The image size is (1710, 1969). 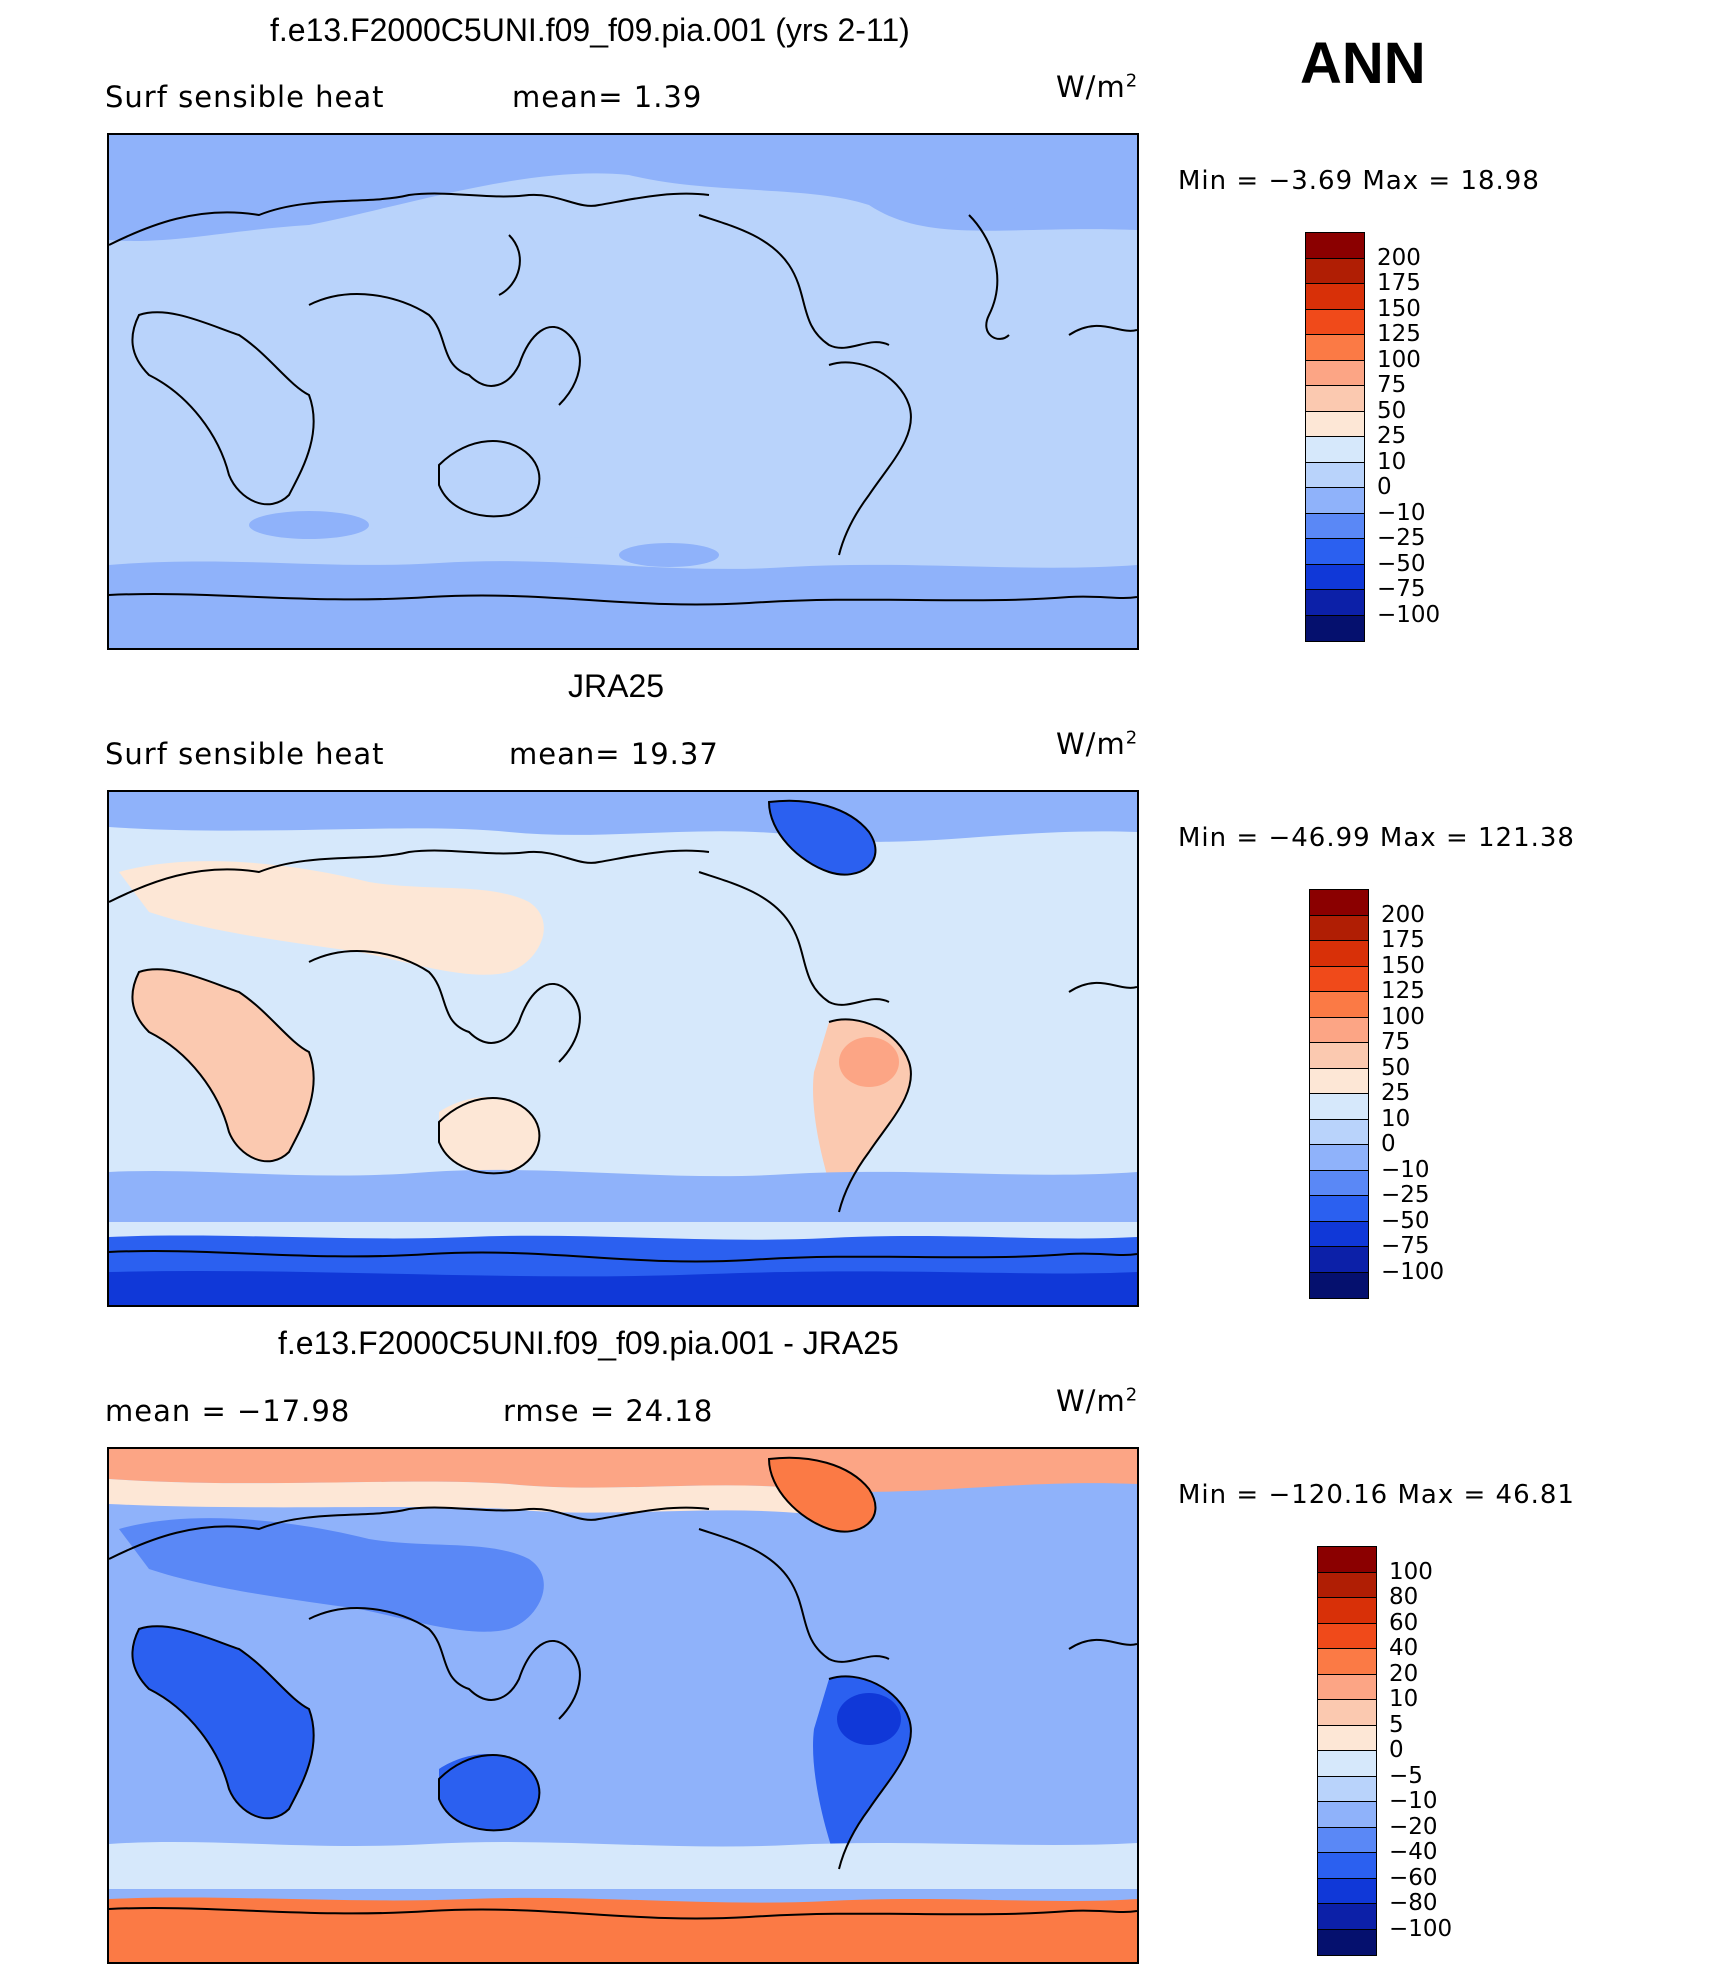 What do you see at coordinates (228, 1411) in the screenshot?
I see `mean-label: mean = −17.98` at bounding box center [228, 1411].